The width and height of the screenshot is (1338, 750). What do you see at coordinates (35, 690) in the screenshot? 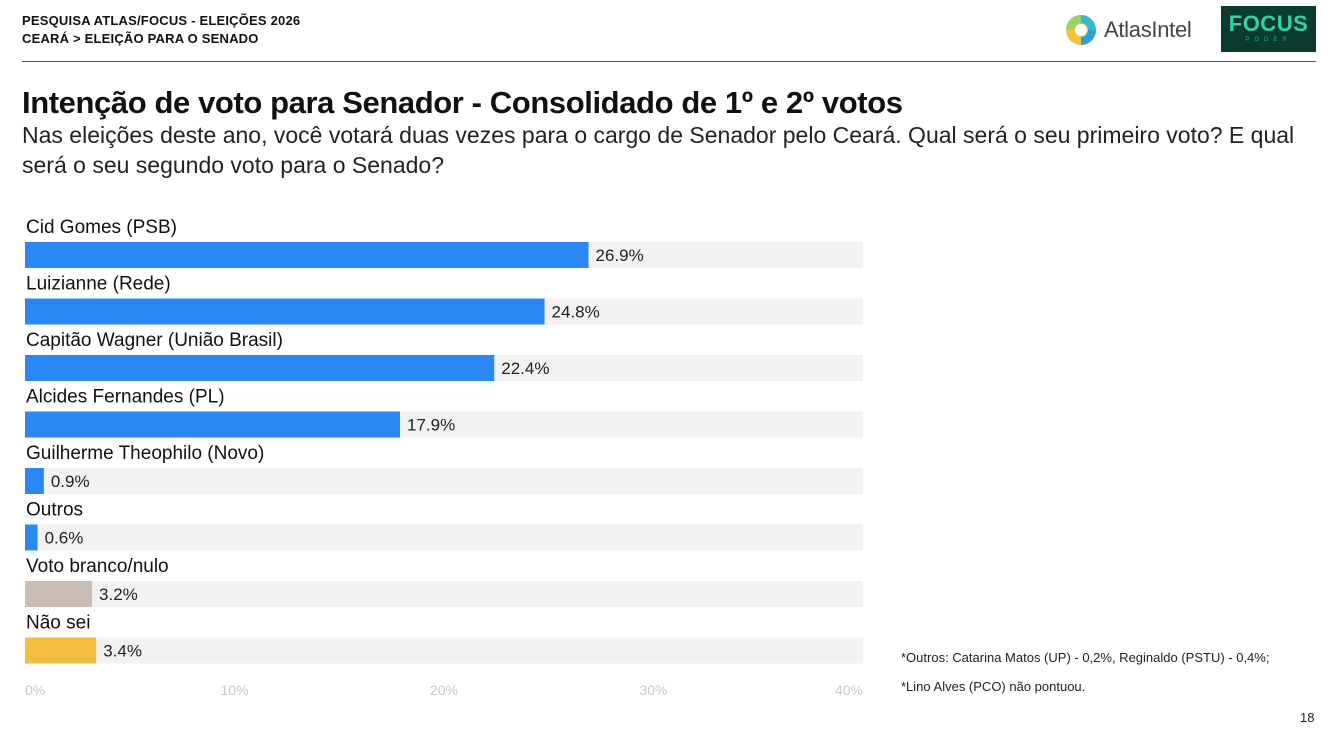
I see `x-tick-label: 0%` at bounding box center [35, 690].